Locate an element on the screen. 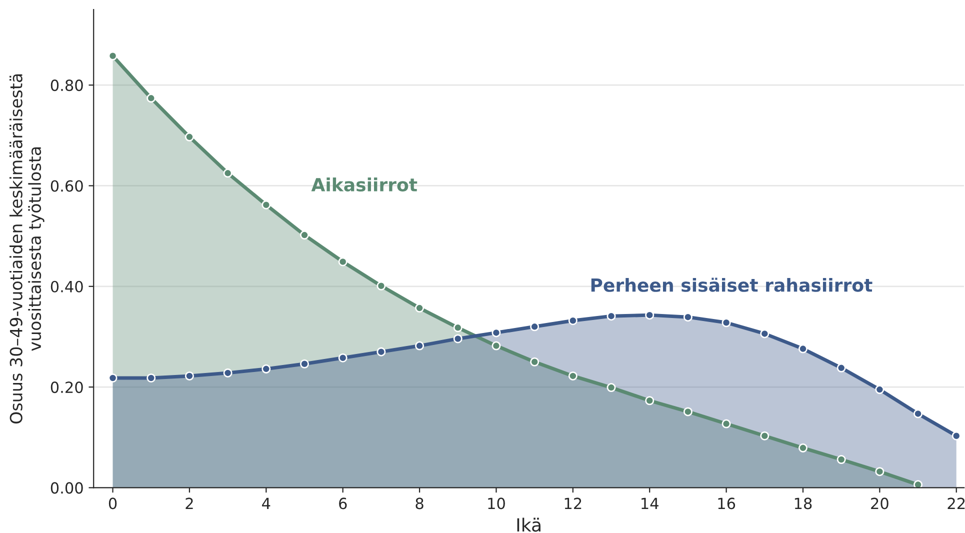  y-tick-label: 0.20 is located at coordinates (66, 388).